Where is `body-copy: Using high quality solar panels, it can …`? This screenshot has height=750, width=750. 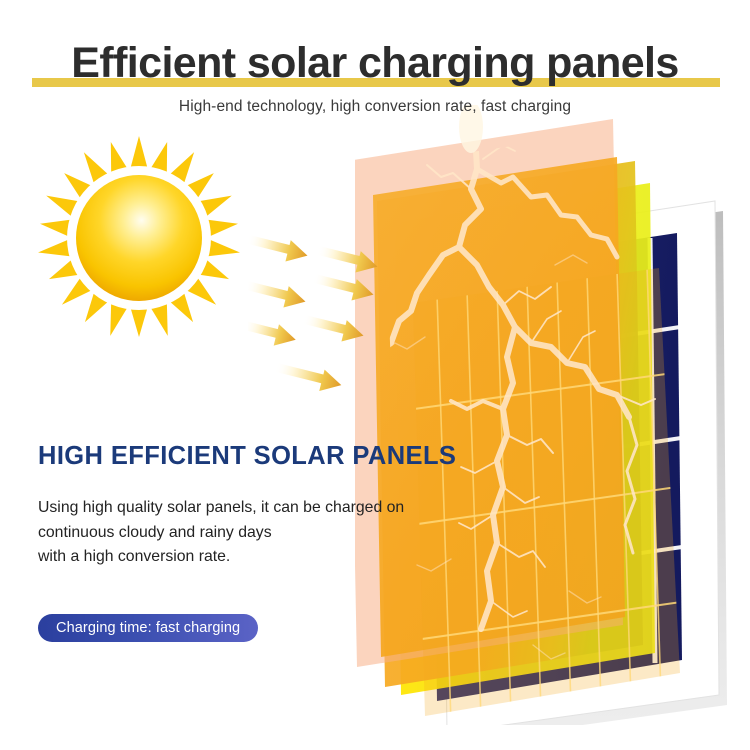
body-copy: Using high quality solar panels, it can … is located at coordinates (273, 533).